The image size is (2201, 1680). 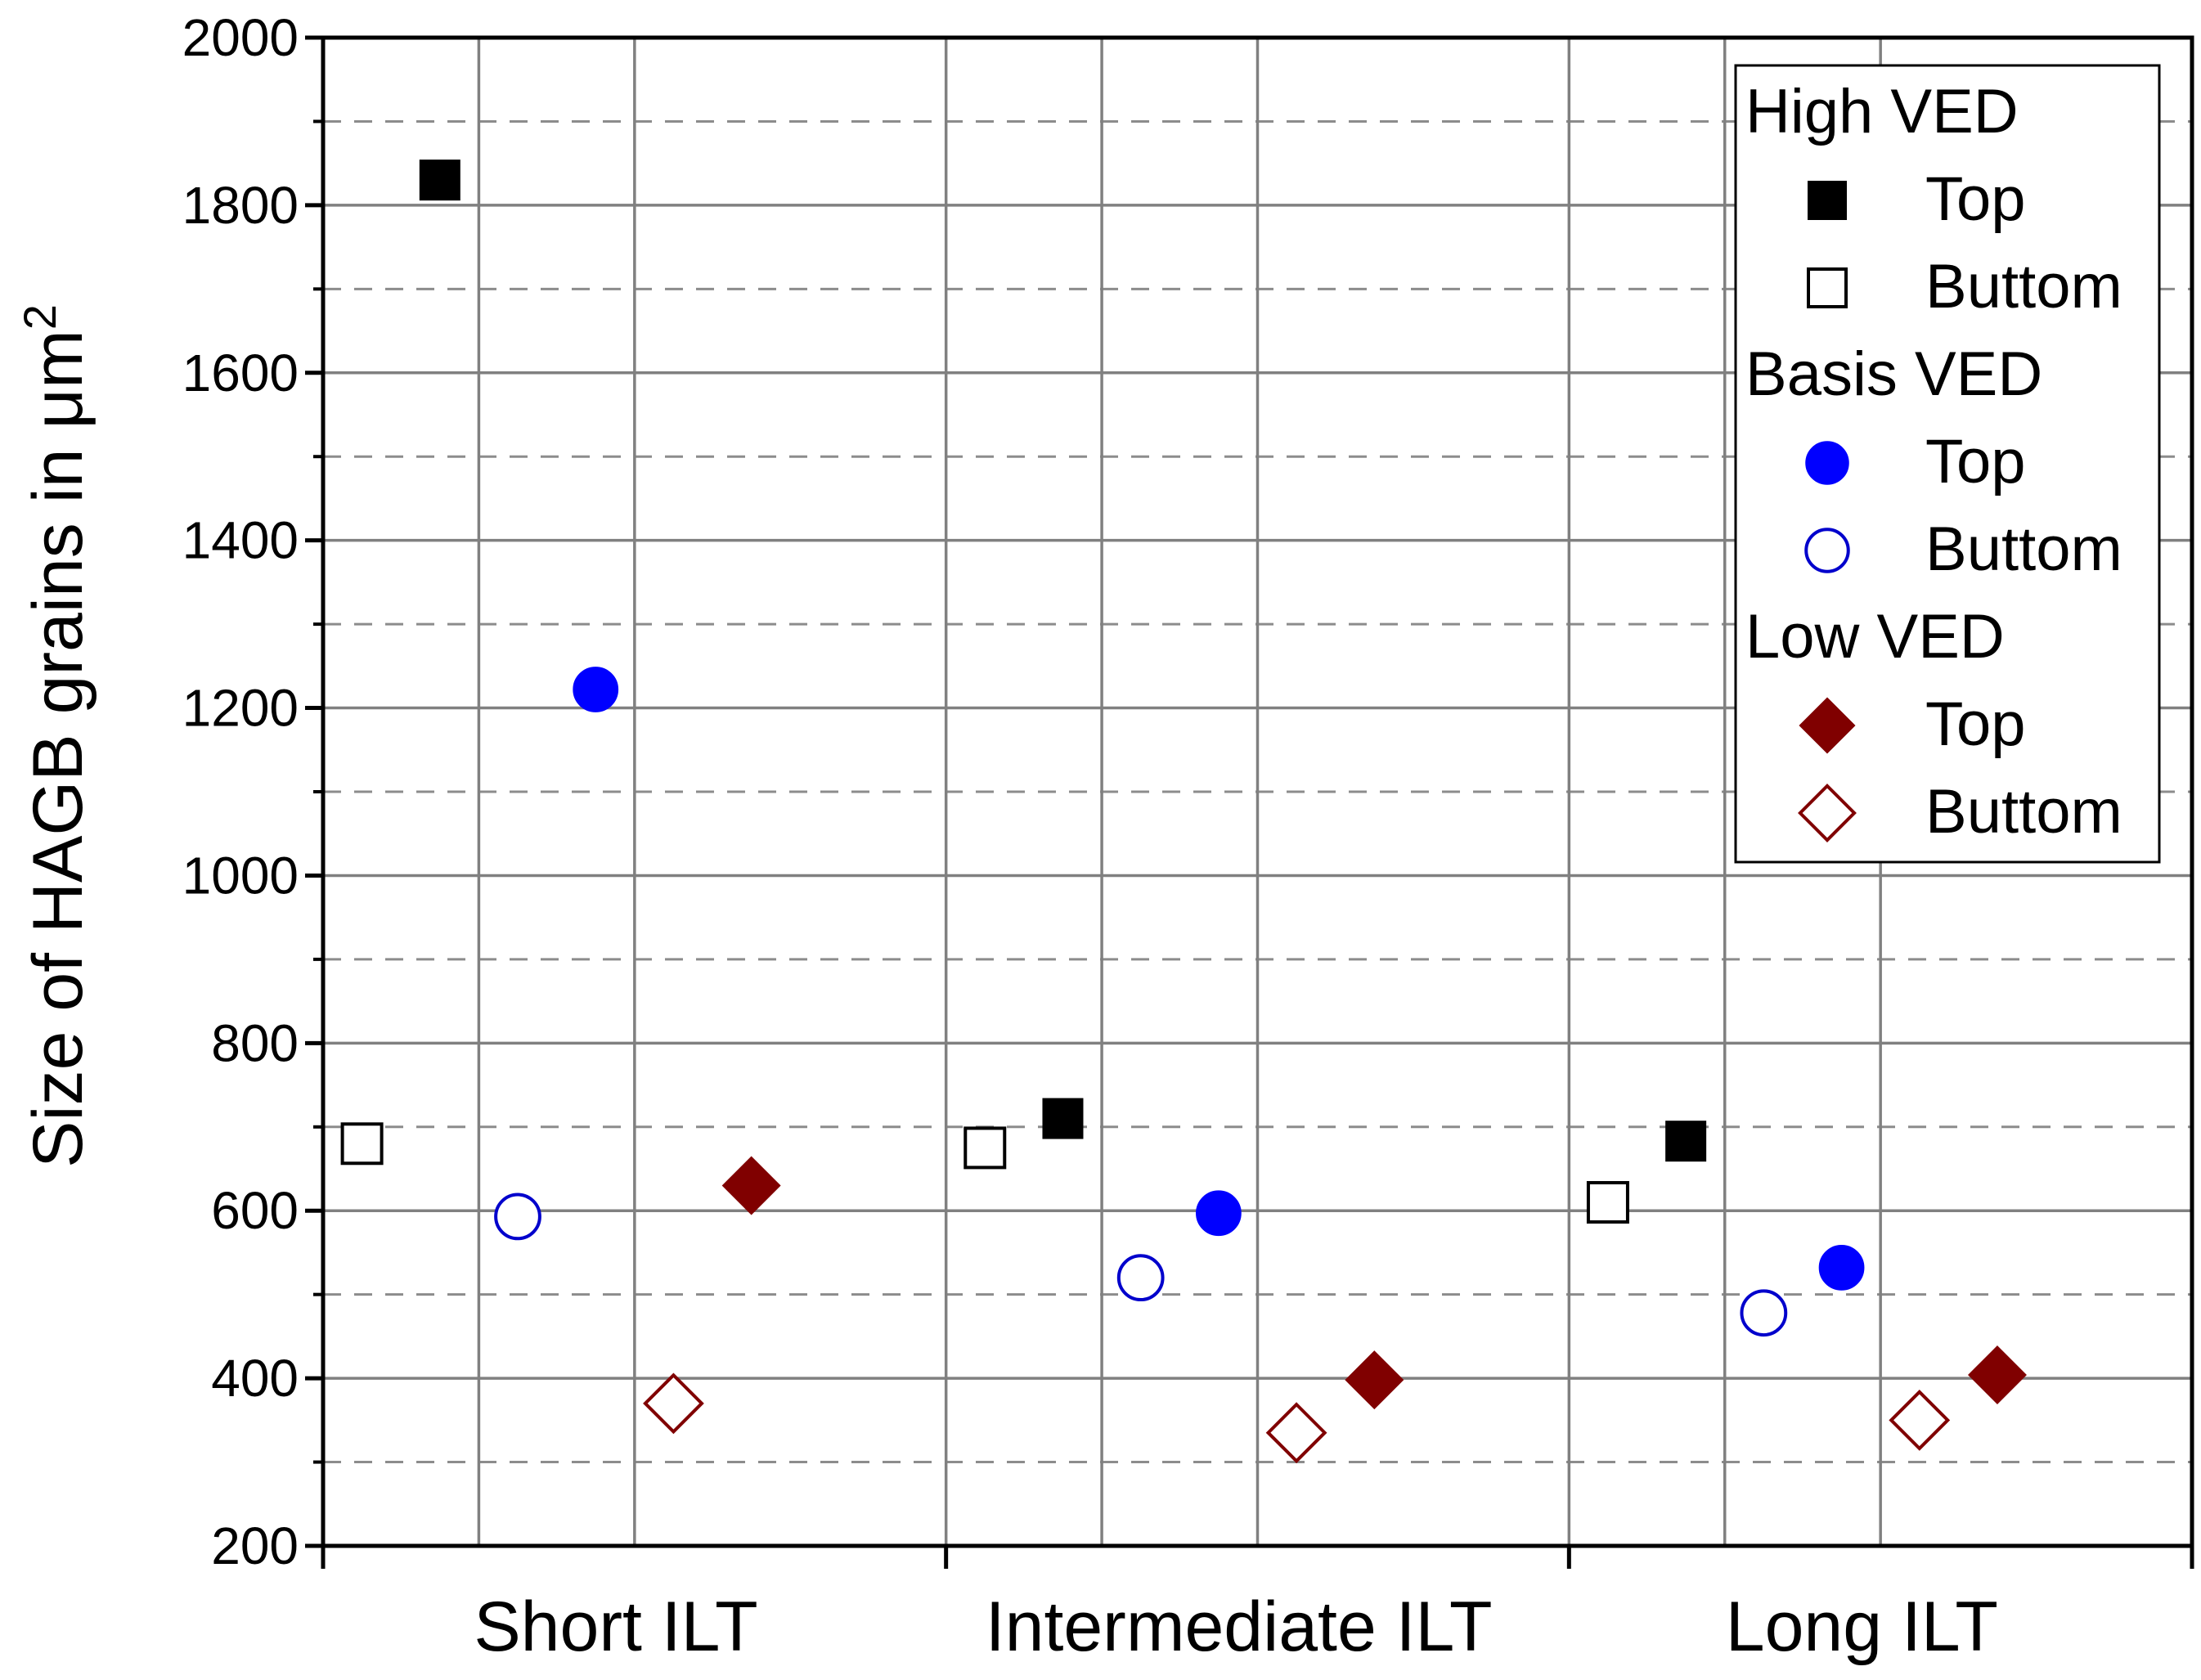 What do you see at coordinates (240, 708) in the screenshot?
I see `y-tick-label: 1200` at bounding box center [240, 708].